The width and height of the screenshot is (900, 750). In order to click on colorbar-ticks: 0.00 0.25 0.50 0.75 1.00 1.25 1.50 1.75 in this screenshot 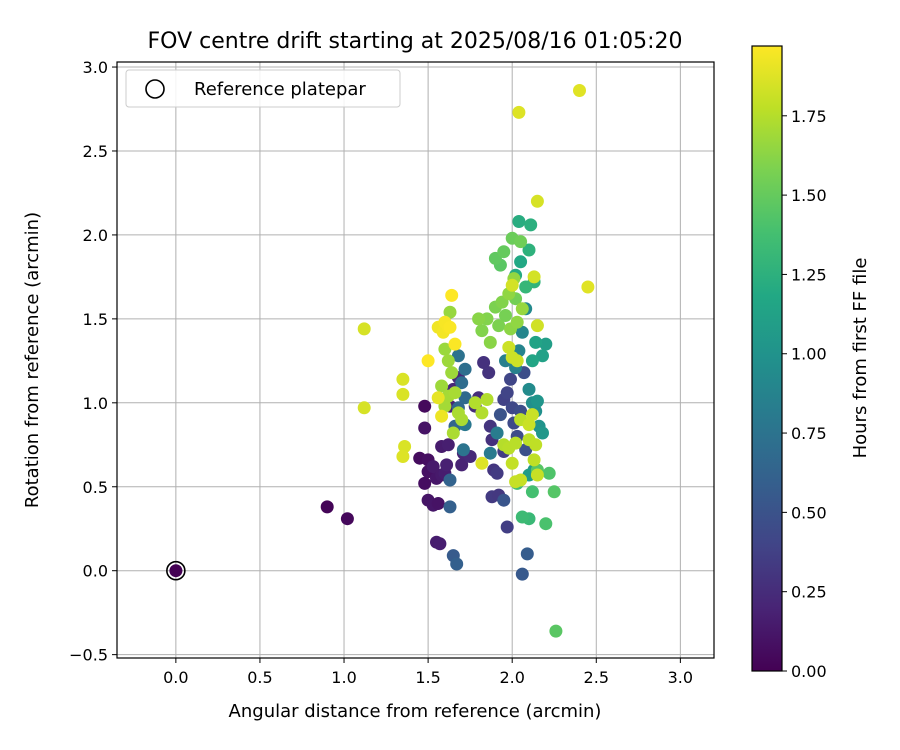, I will do `click(804, 394)`.